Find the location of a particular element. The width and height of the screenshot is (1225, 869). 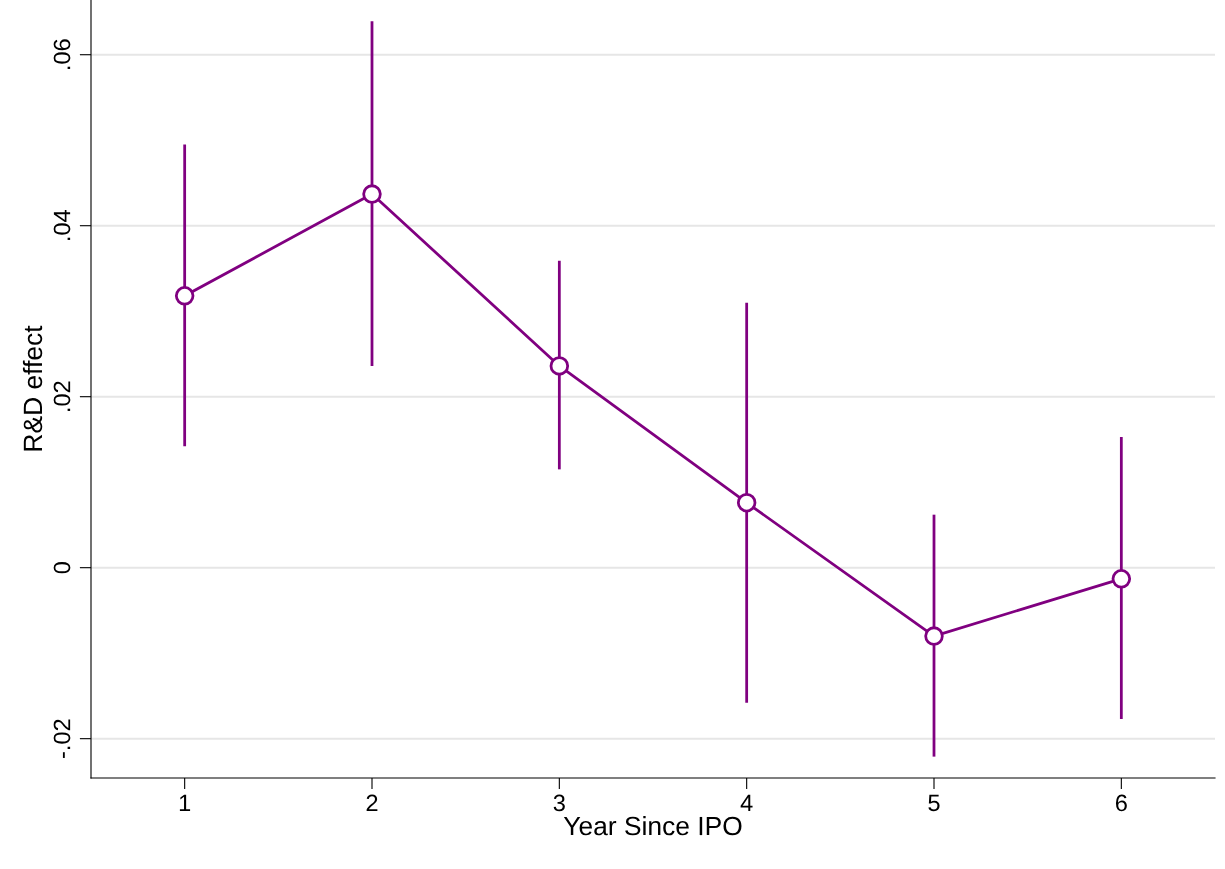

y-tick-label: .06 is located at coordinates (62, 54).